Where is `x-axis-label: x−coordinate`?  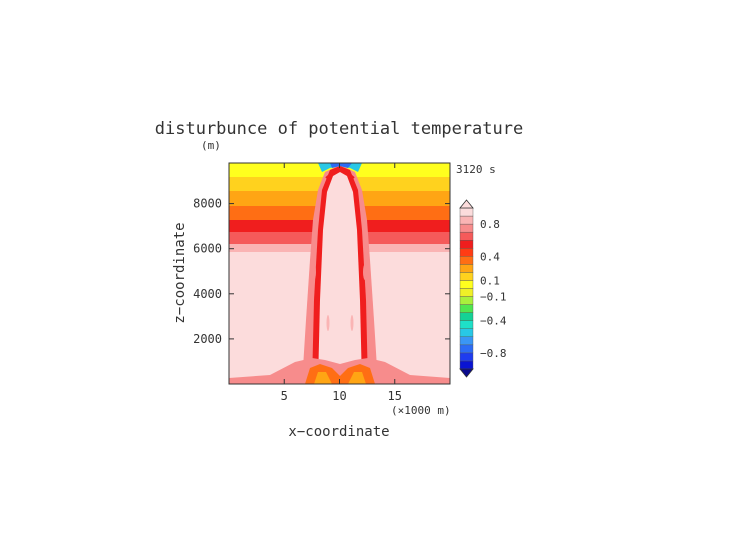
x-axis-label: x−coordinate is located at coordinates (338, 432).